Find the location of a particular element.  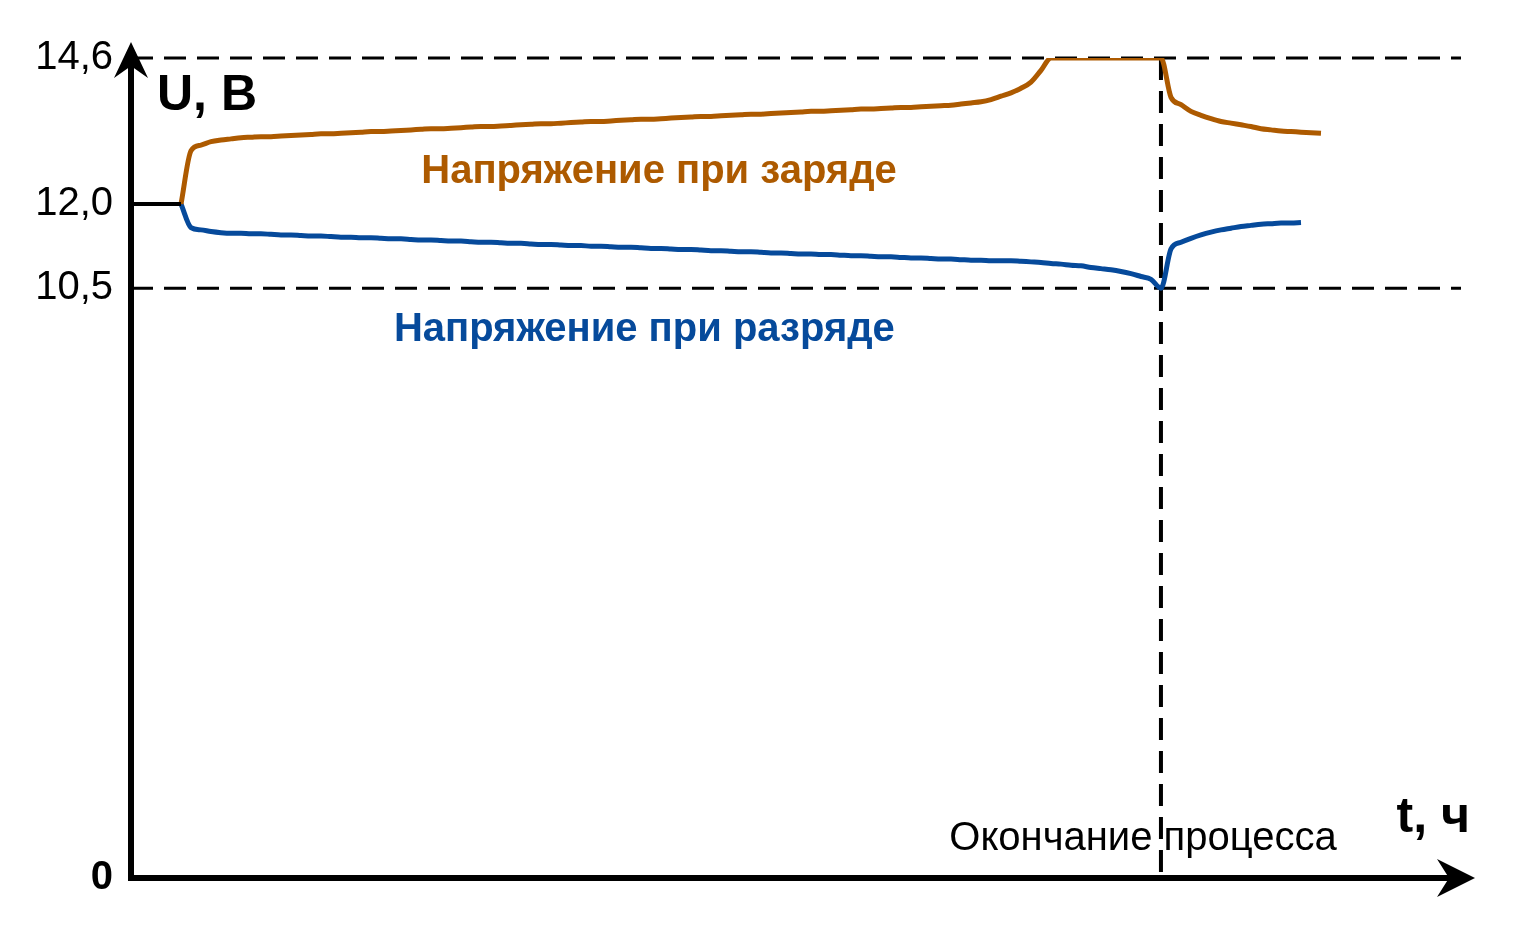

x-axis-title: t, ч is located at coordinates (1433, 815).